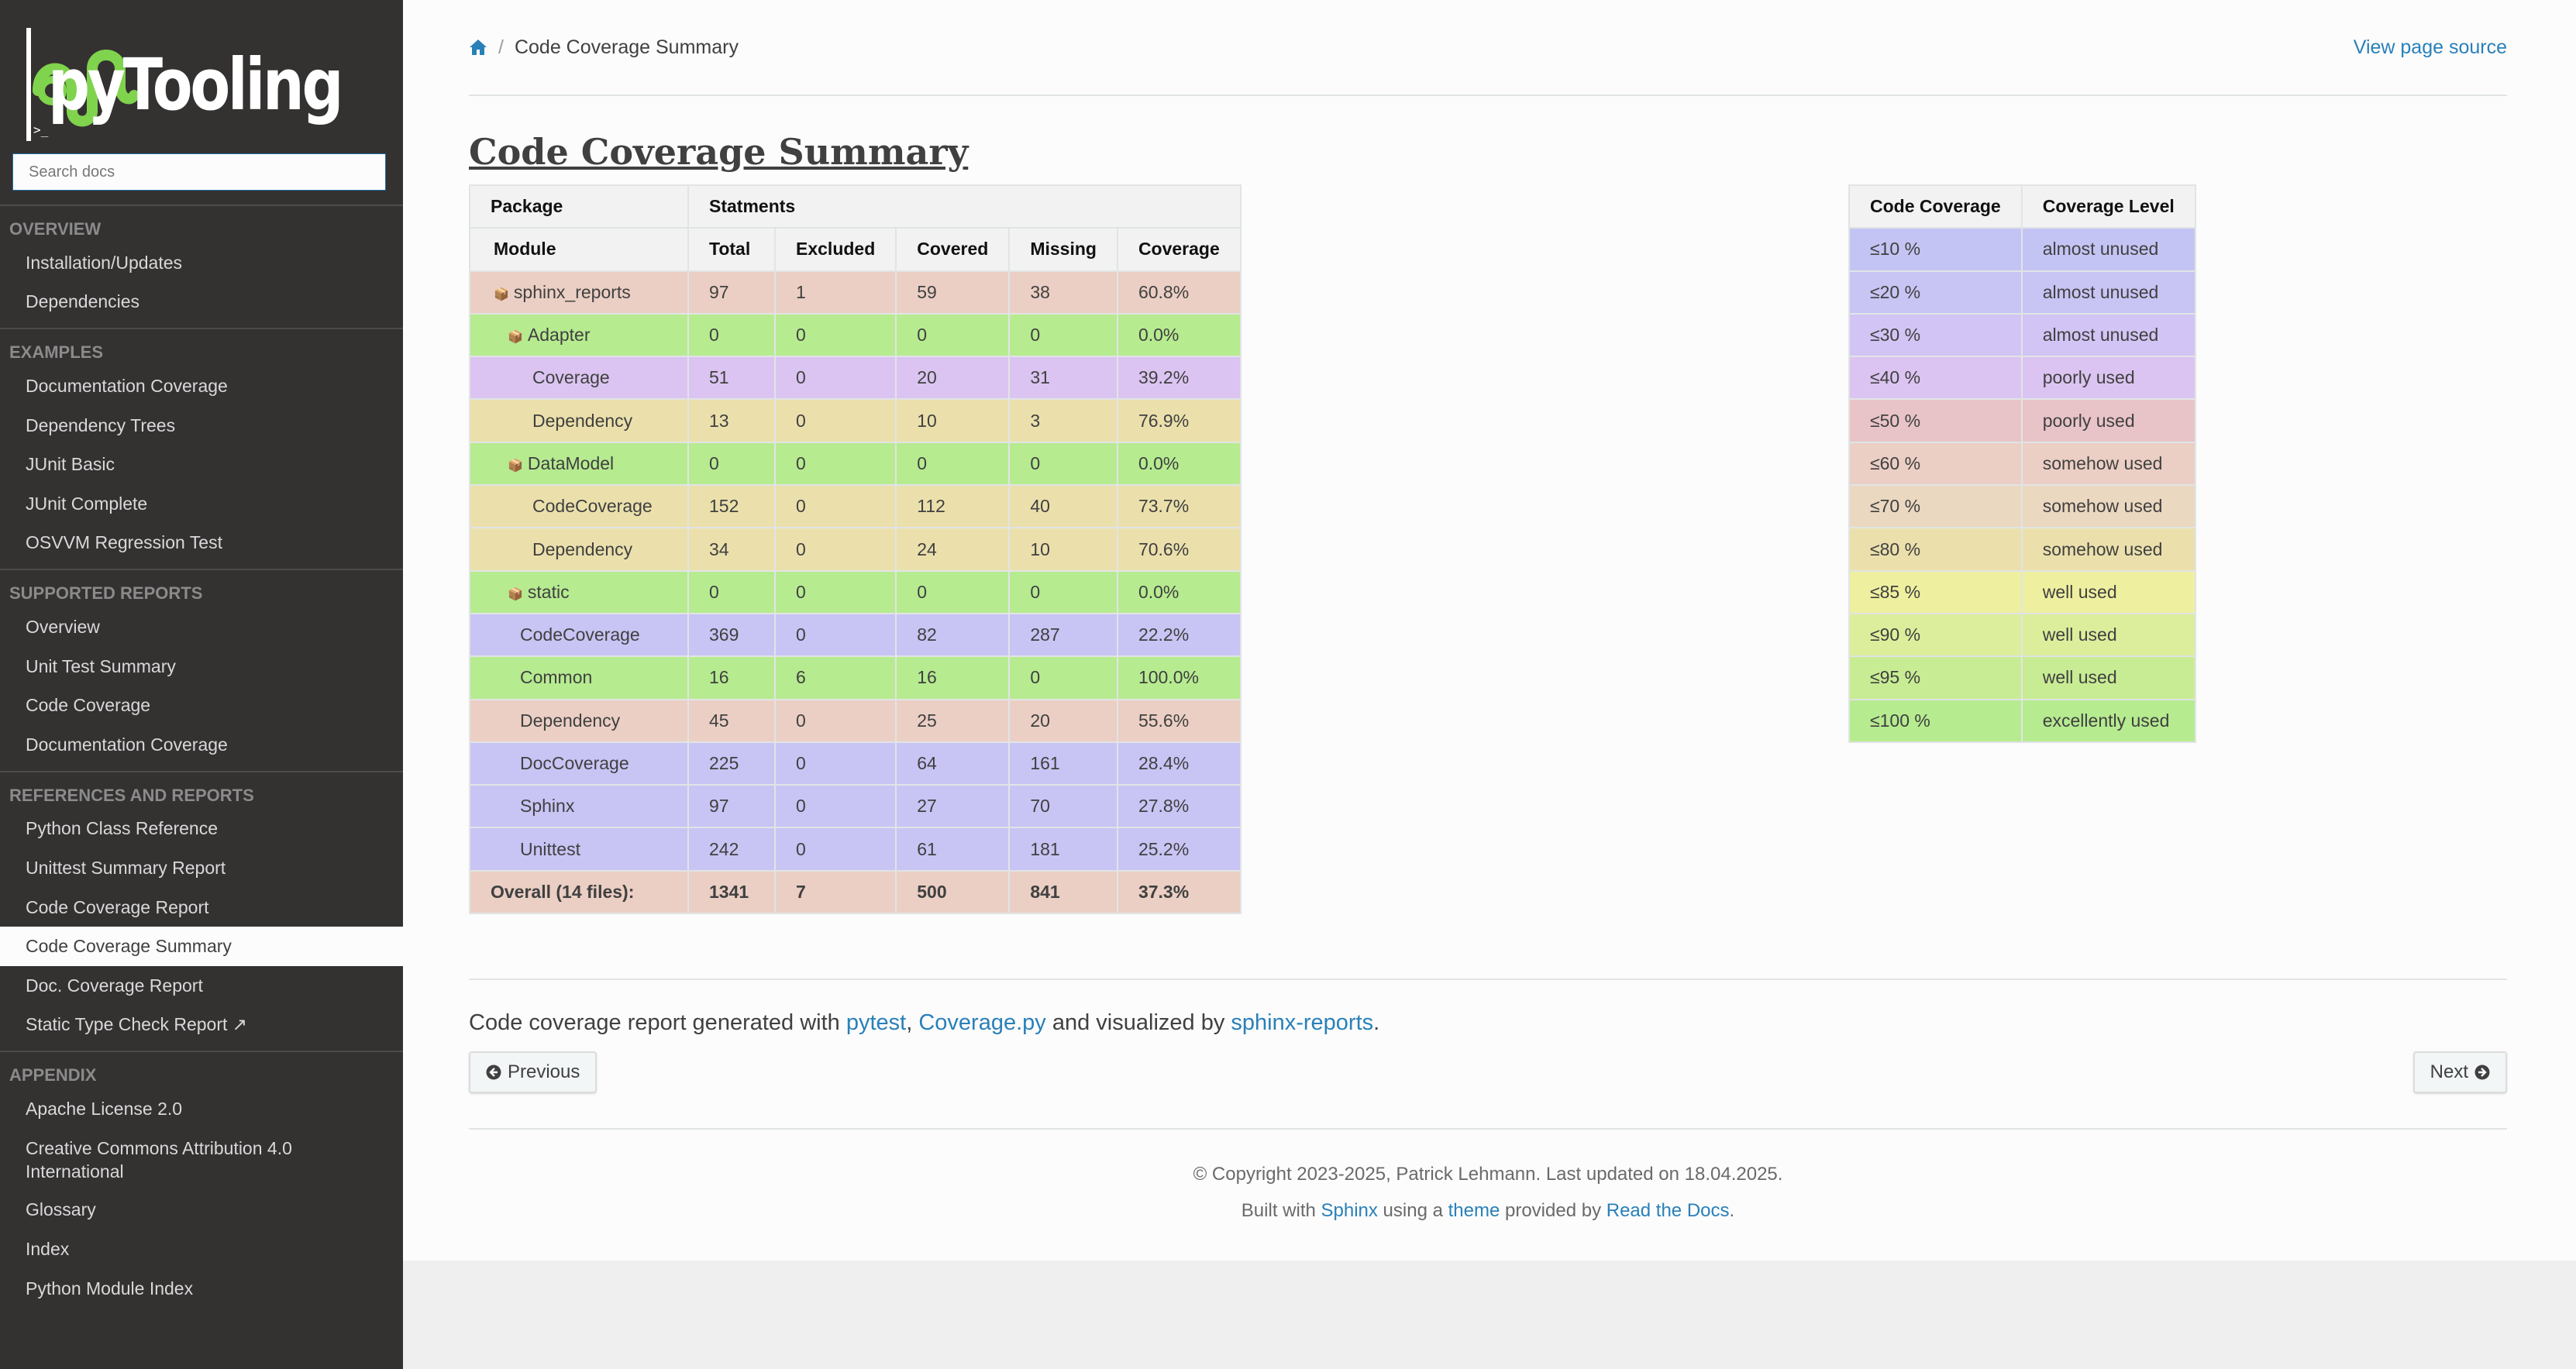 The height and width of the screenshot is (1369, 2576). What do you see at coordinates (1179, 720) in the screenshot?
I see `coverage-cell: 55.6%` at bounding box center [1179, 720].